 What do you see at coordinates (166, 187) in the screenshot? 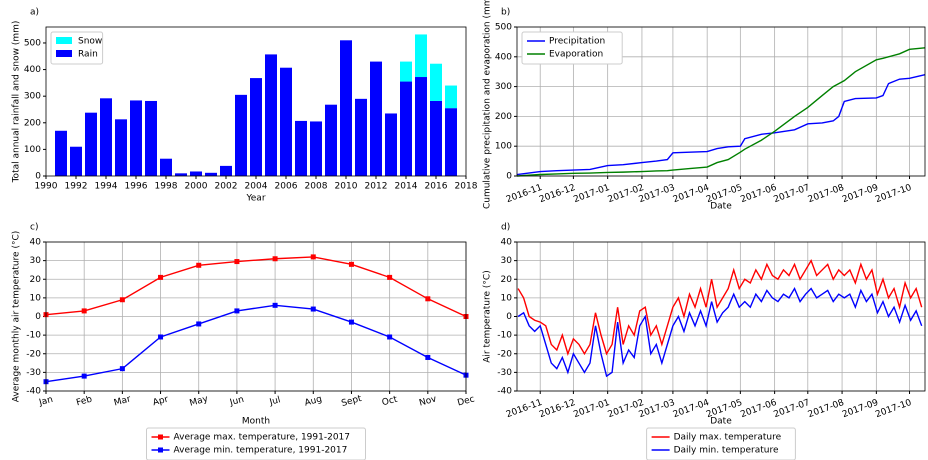
I see `x-tick-label: 1998` at bounding box center [166, 187].